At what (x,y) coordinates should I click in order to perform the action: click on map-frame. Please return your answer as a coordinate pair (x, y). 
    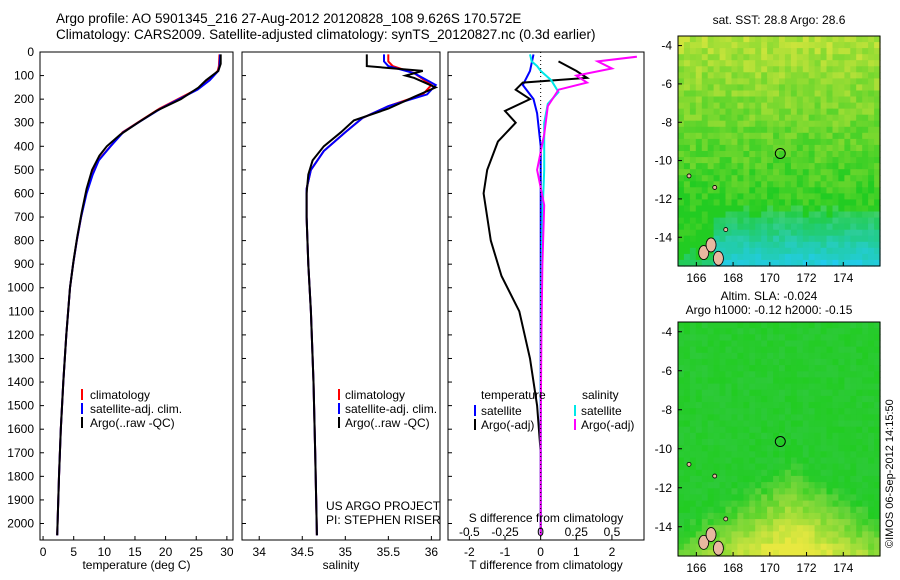
    Looking at the image, I should click on (779, 151).